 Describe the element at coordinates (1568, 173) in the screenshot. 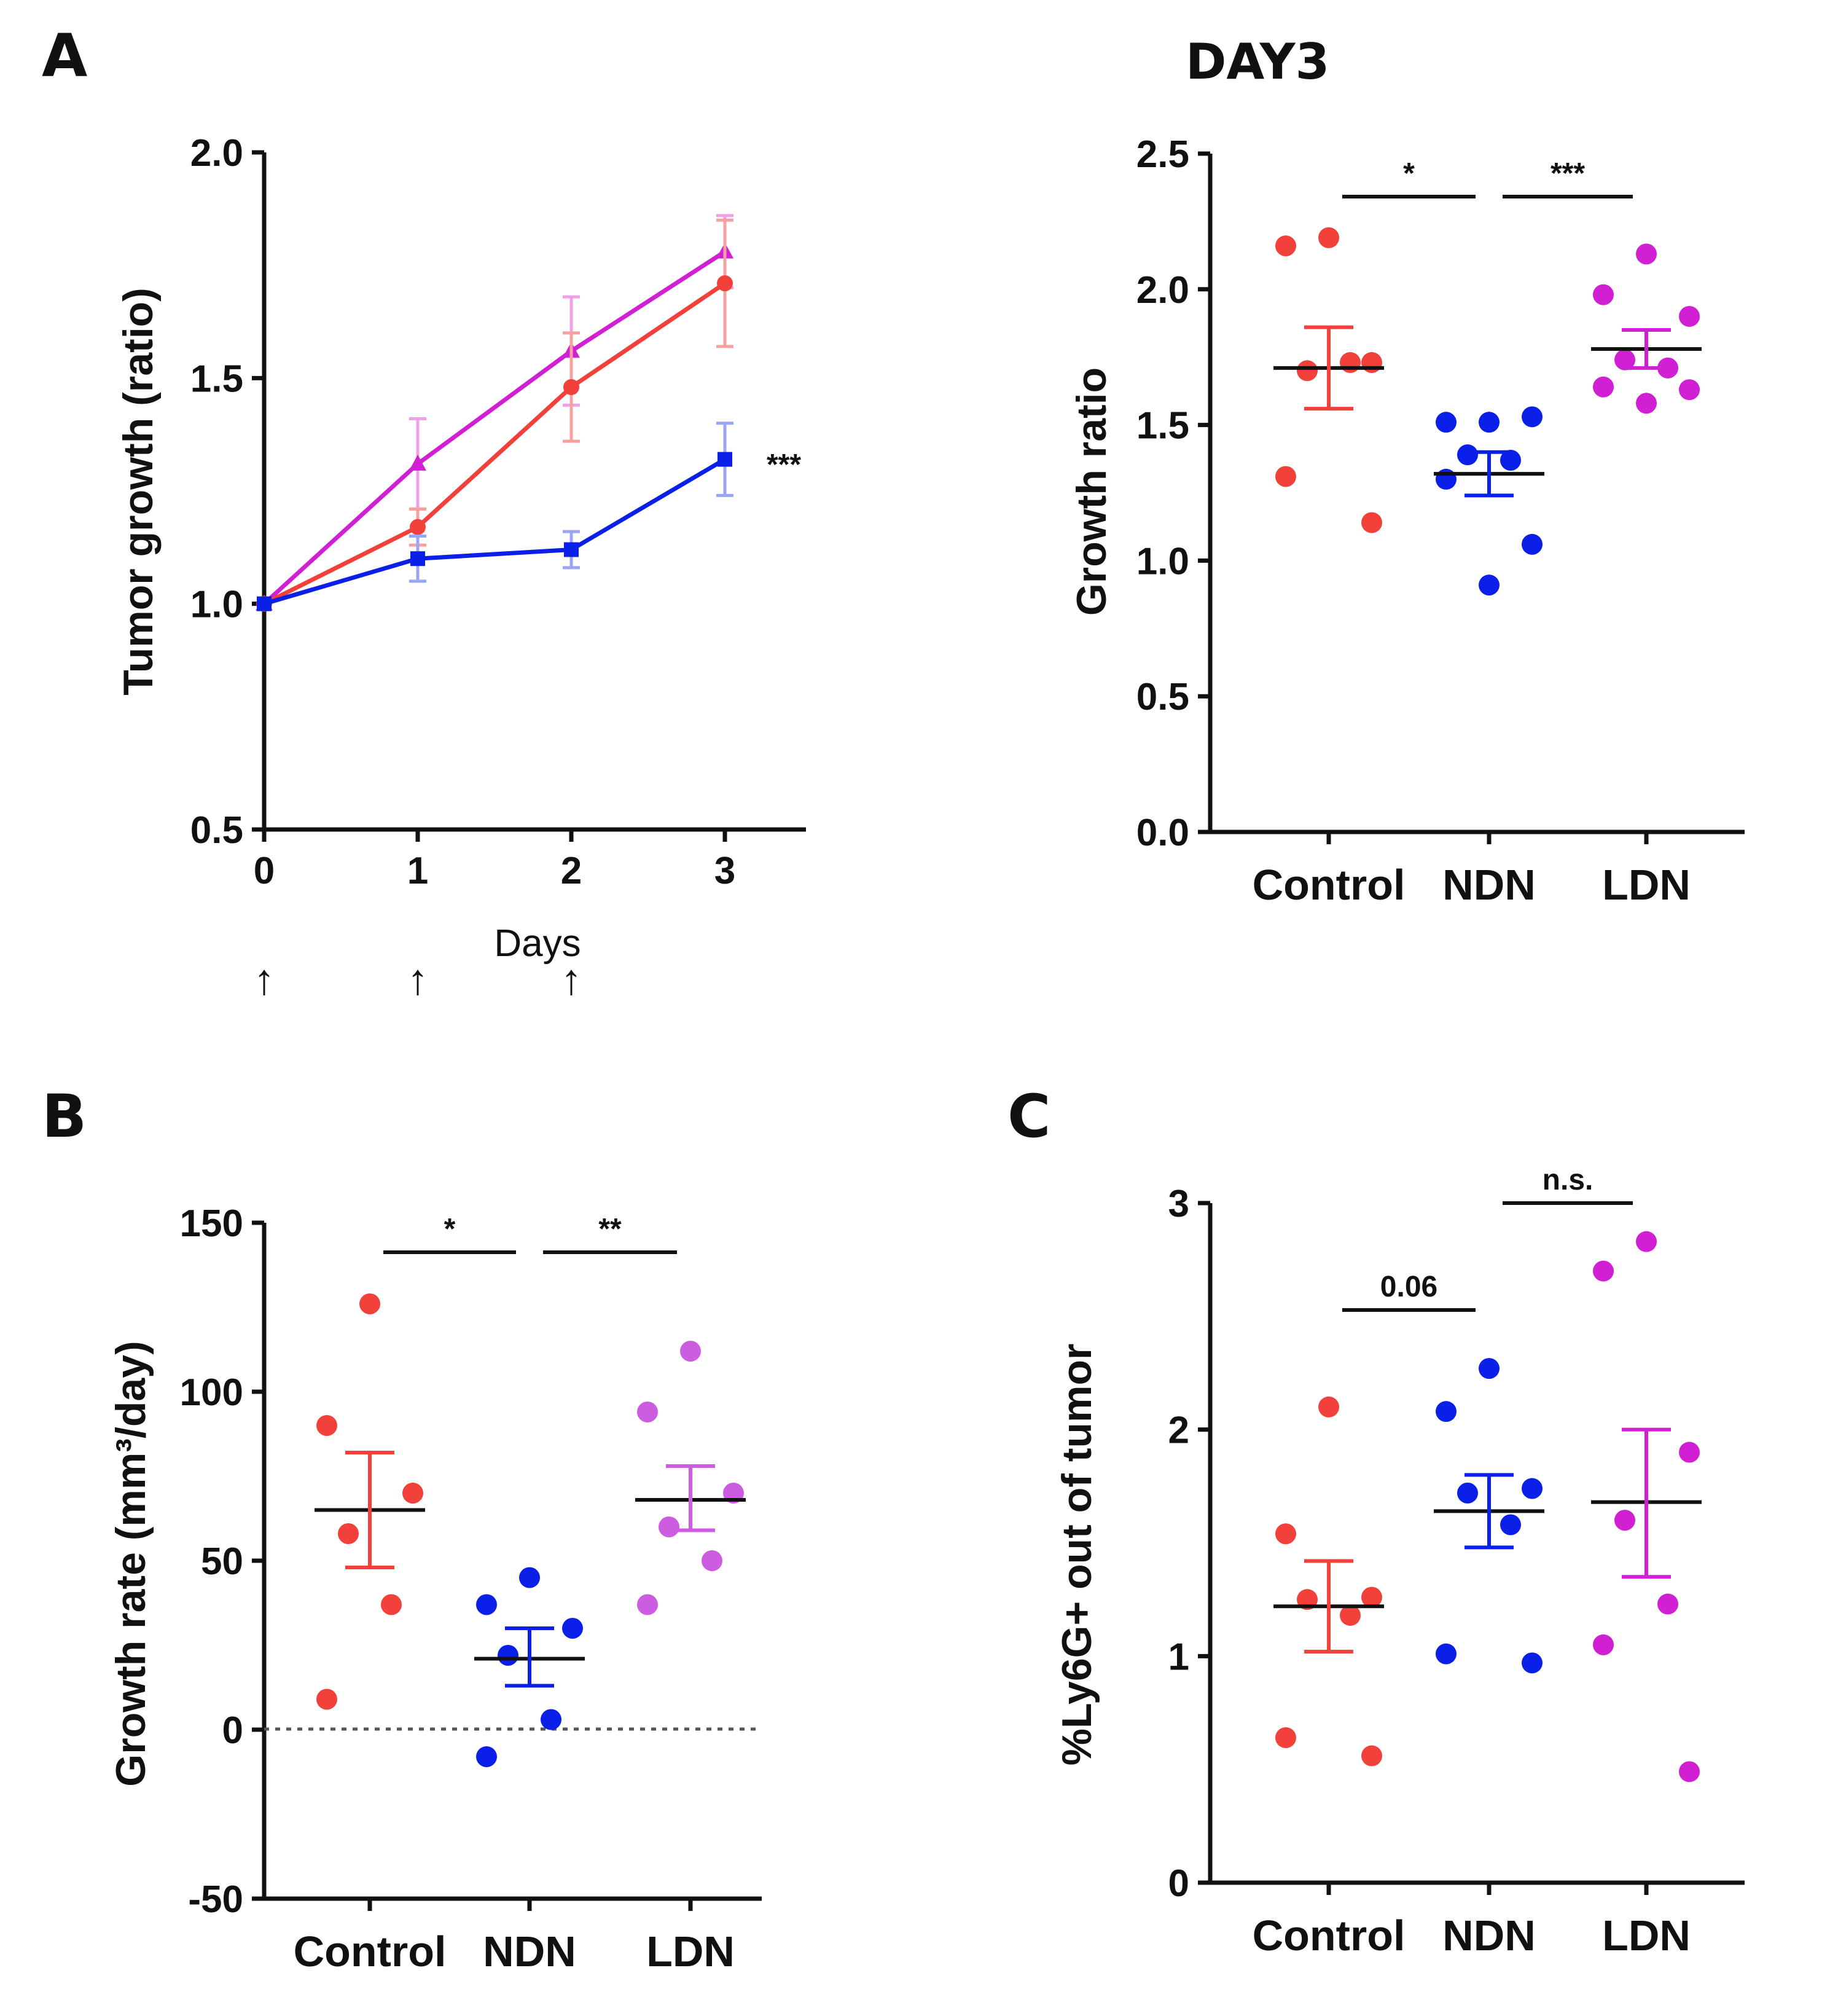

I see `chart-day3-significance-label: ***` at that location.